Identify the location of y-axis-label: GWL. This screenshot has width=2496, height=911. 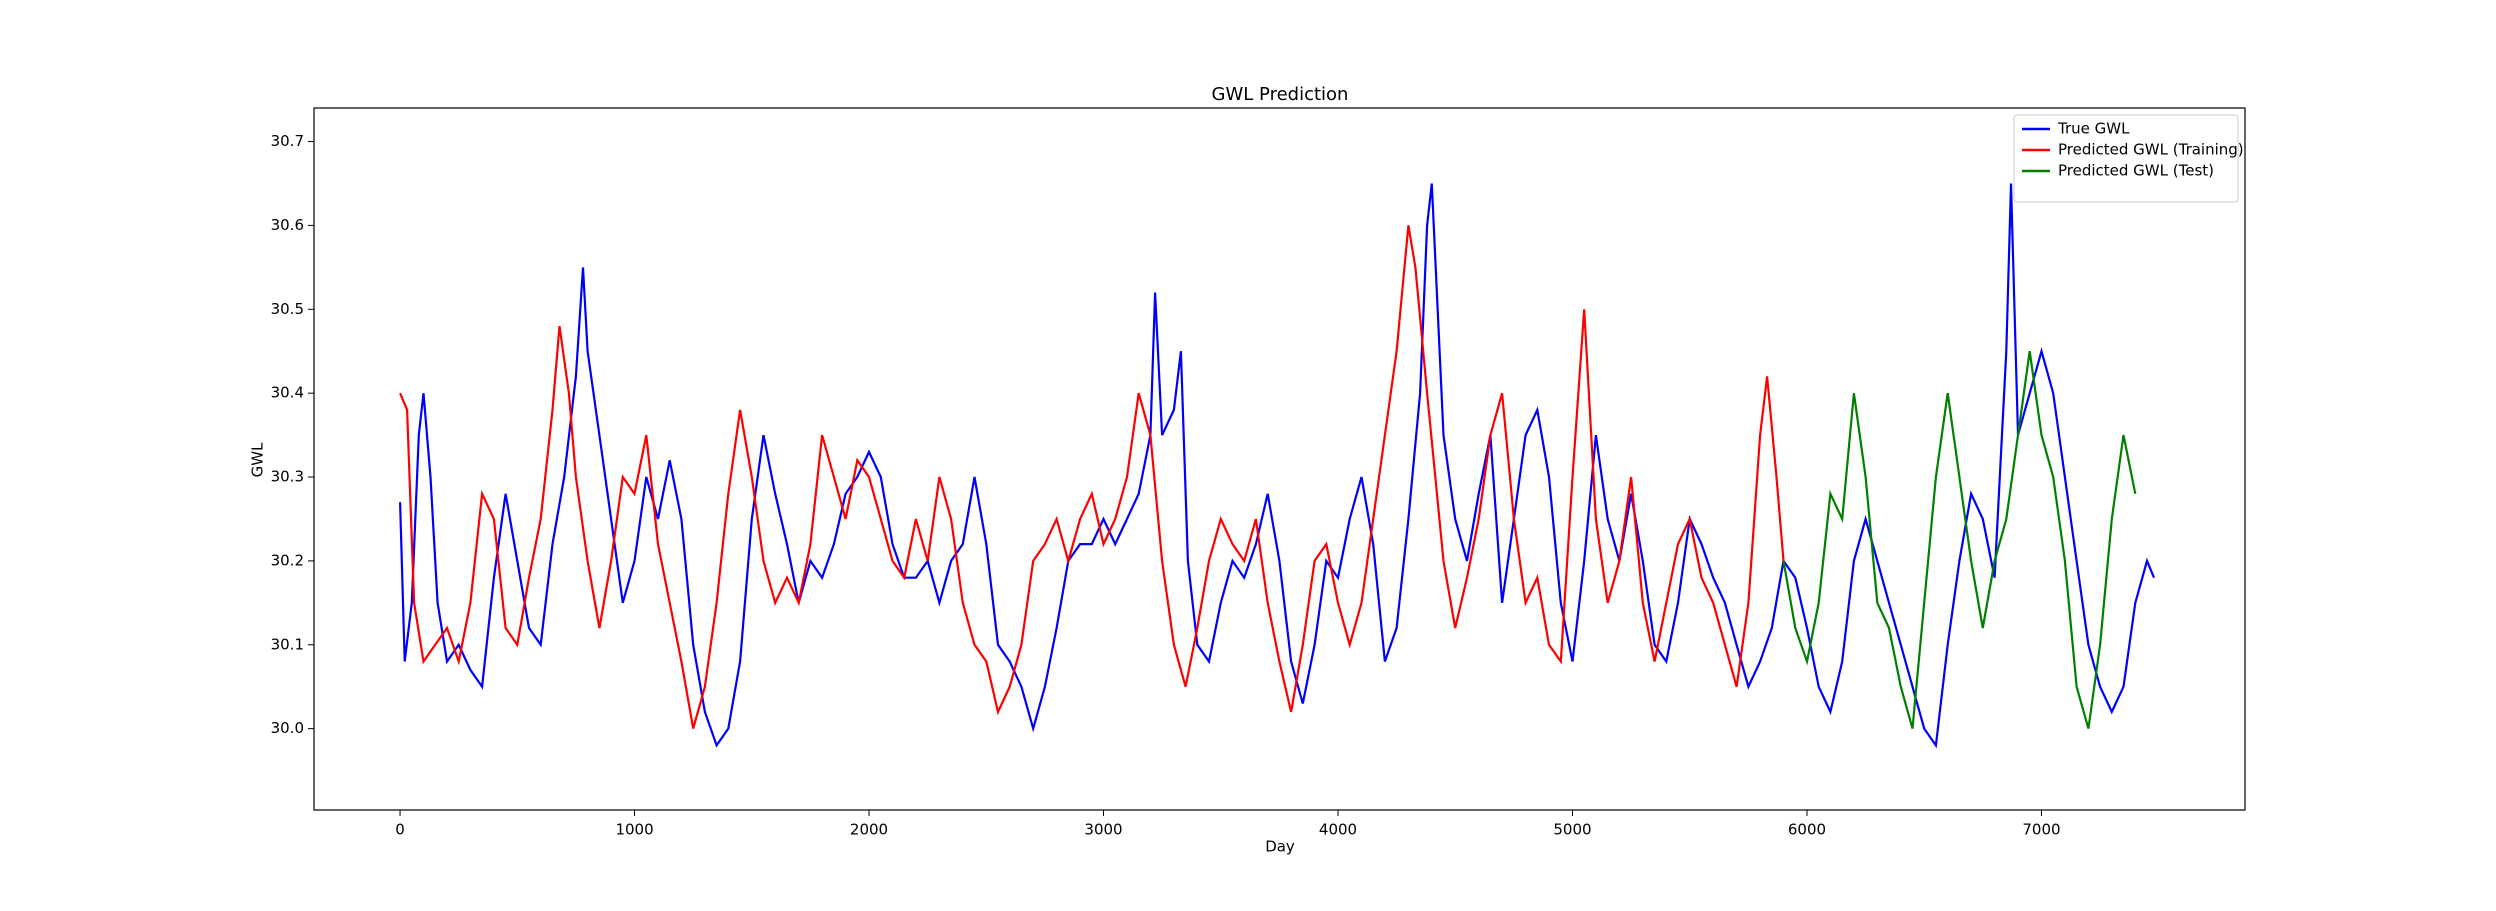
(258, 459).